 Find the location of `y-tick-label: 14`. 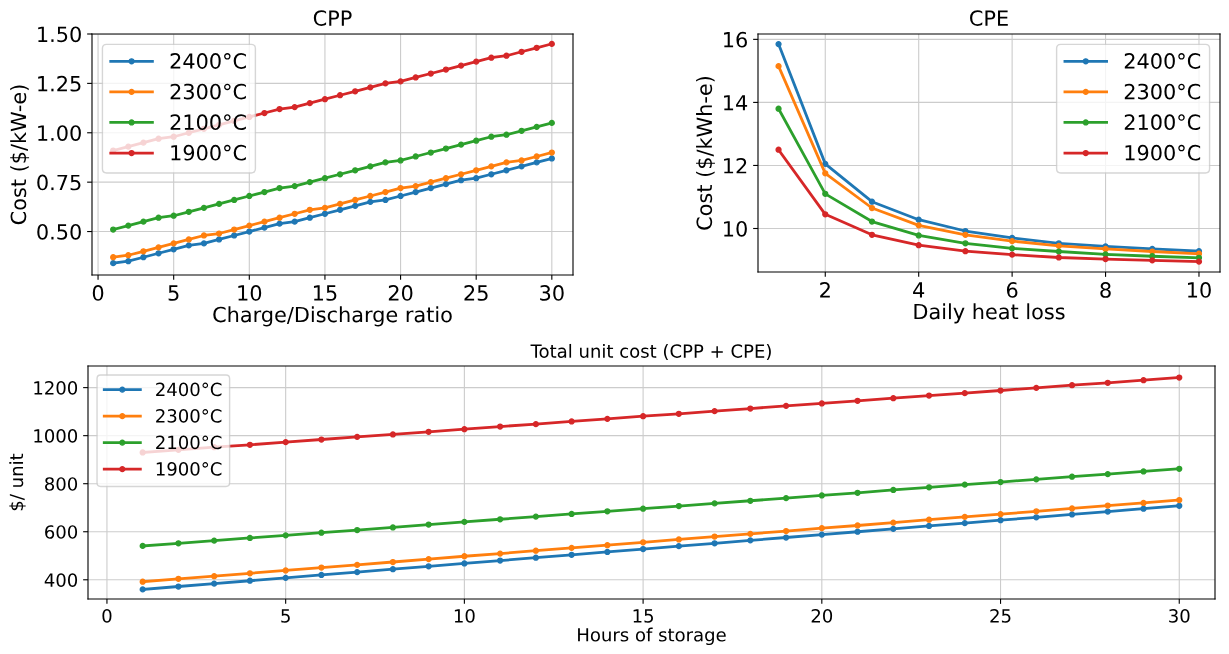

y-tick-label: 14 is located at coordinates (736, 103).